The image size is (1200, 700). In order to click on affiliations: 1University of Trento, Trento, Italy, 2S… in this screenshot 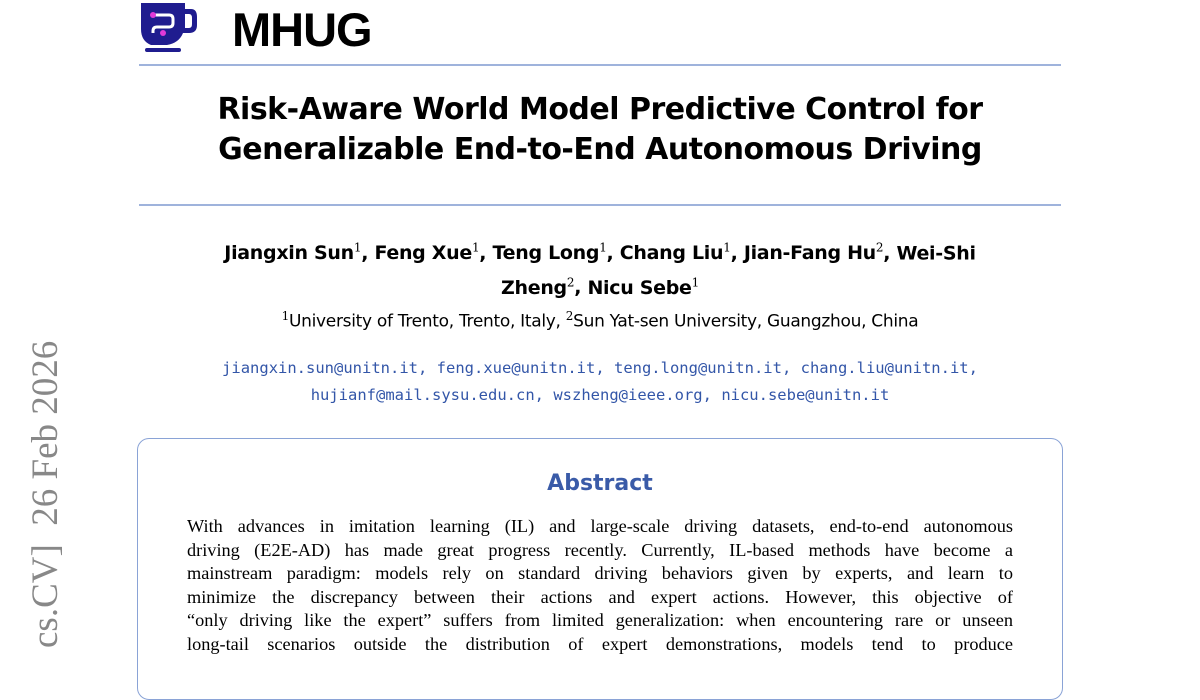, I will do `click(600, 320)`.